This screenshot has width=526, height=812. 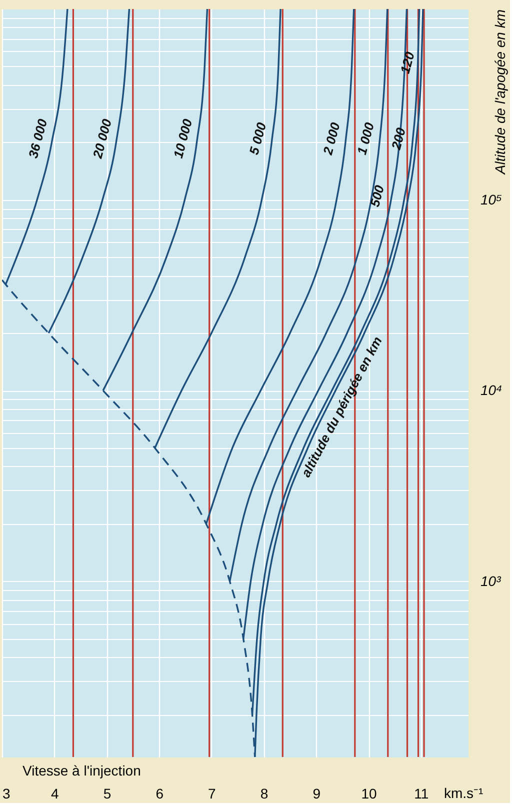 What do you see at coordinates (107, 794) in the screenshot?
I see `x-tick-label: 5` at bounding box center [107, 794].